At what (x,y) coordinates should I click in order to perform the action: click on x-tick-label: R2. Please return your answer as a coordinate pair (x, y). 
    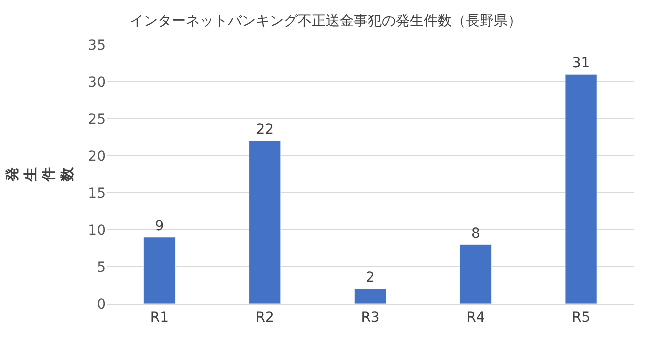
    Looking at the image, I should click on (265, 318).